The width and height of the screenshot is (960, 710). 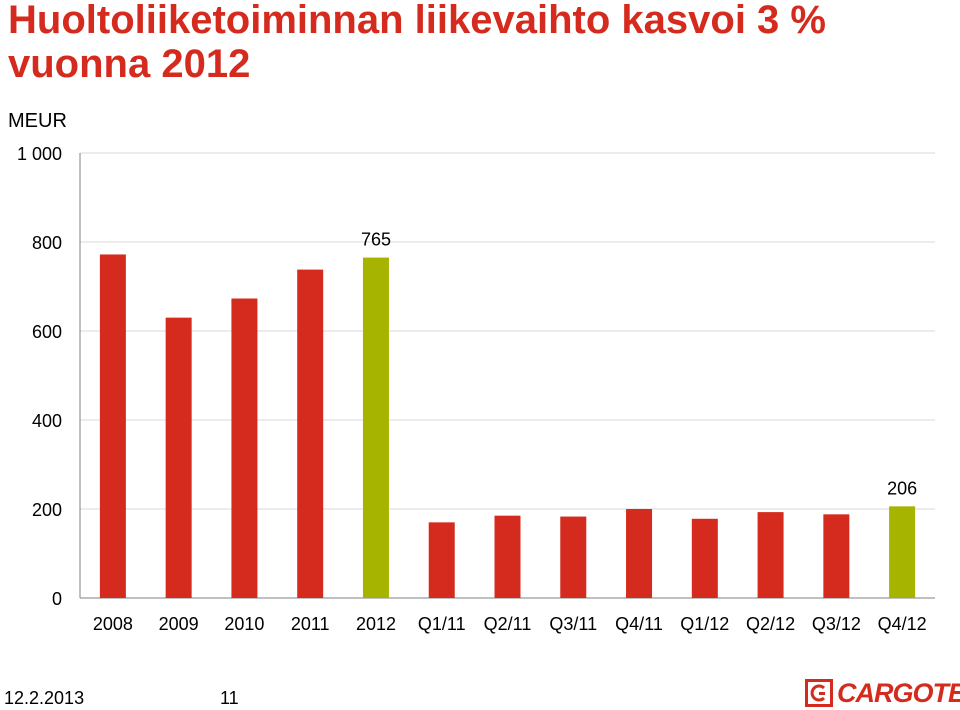 I want to click on y-tick-label: 0, so click(x=57, y=599).